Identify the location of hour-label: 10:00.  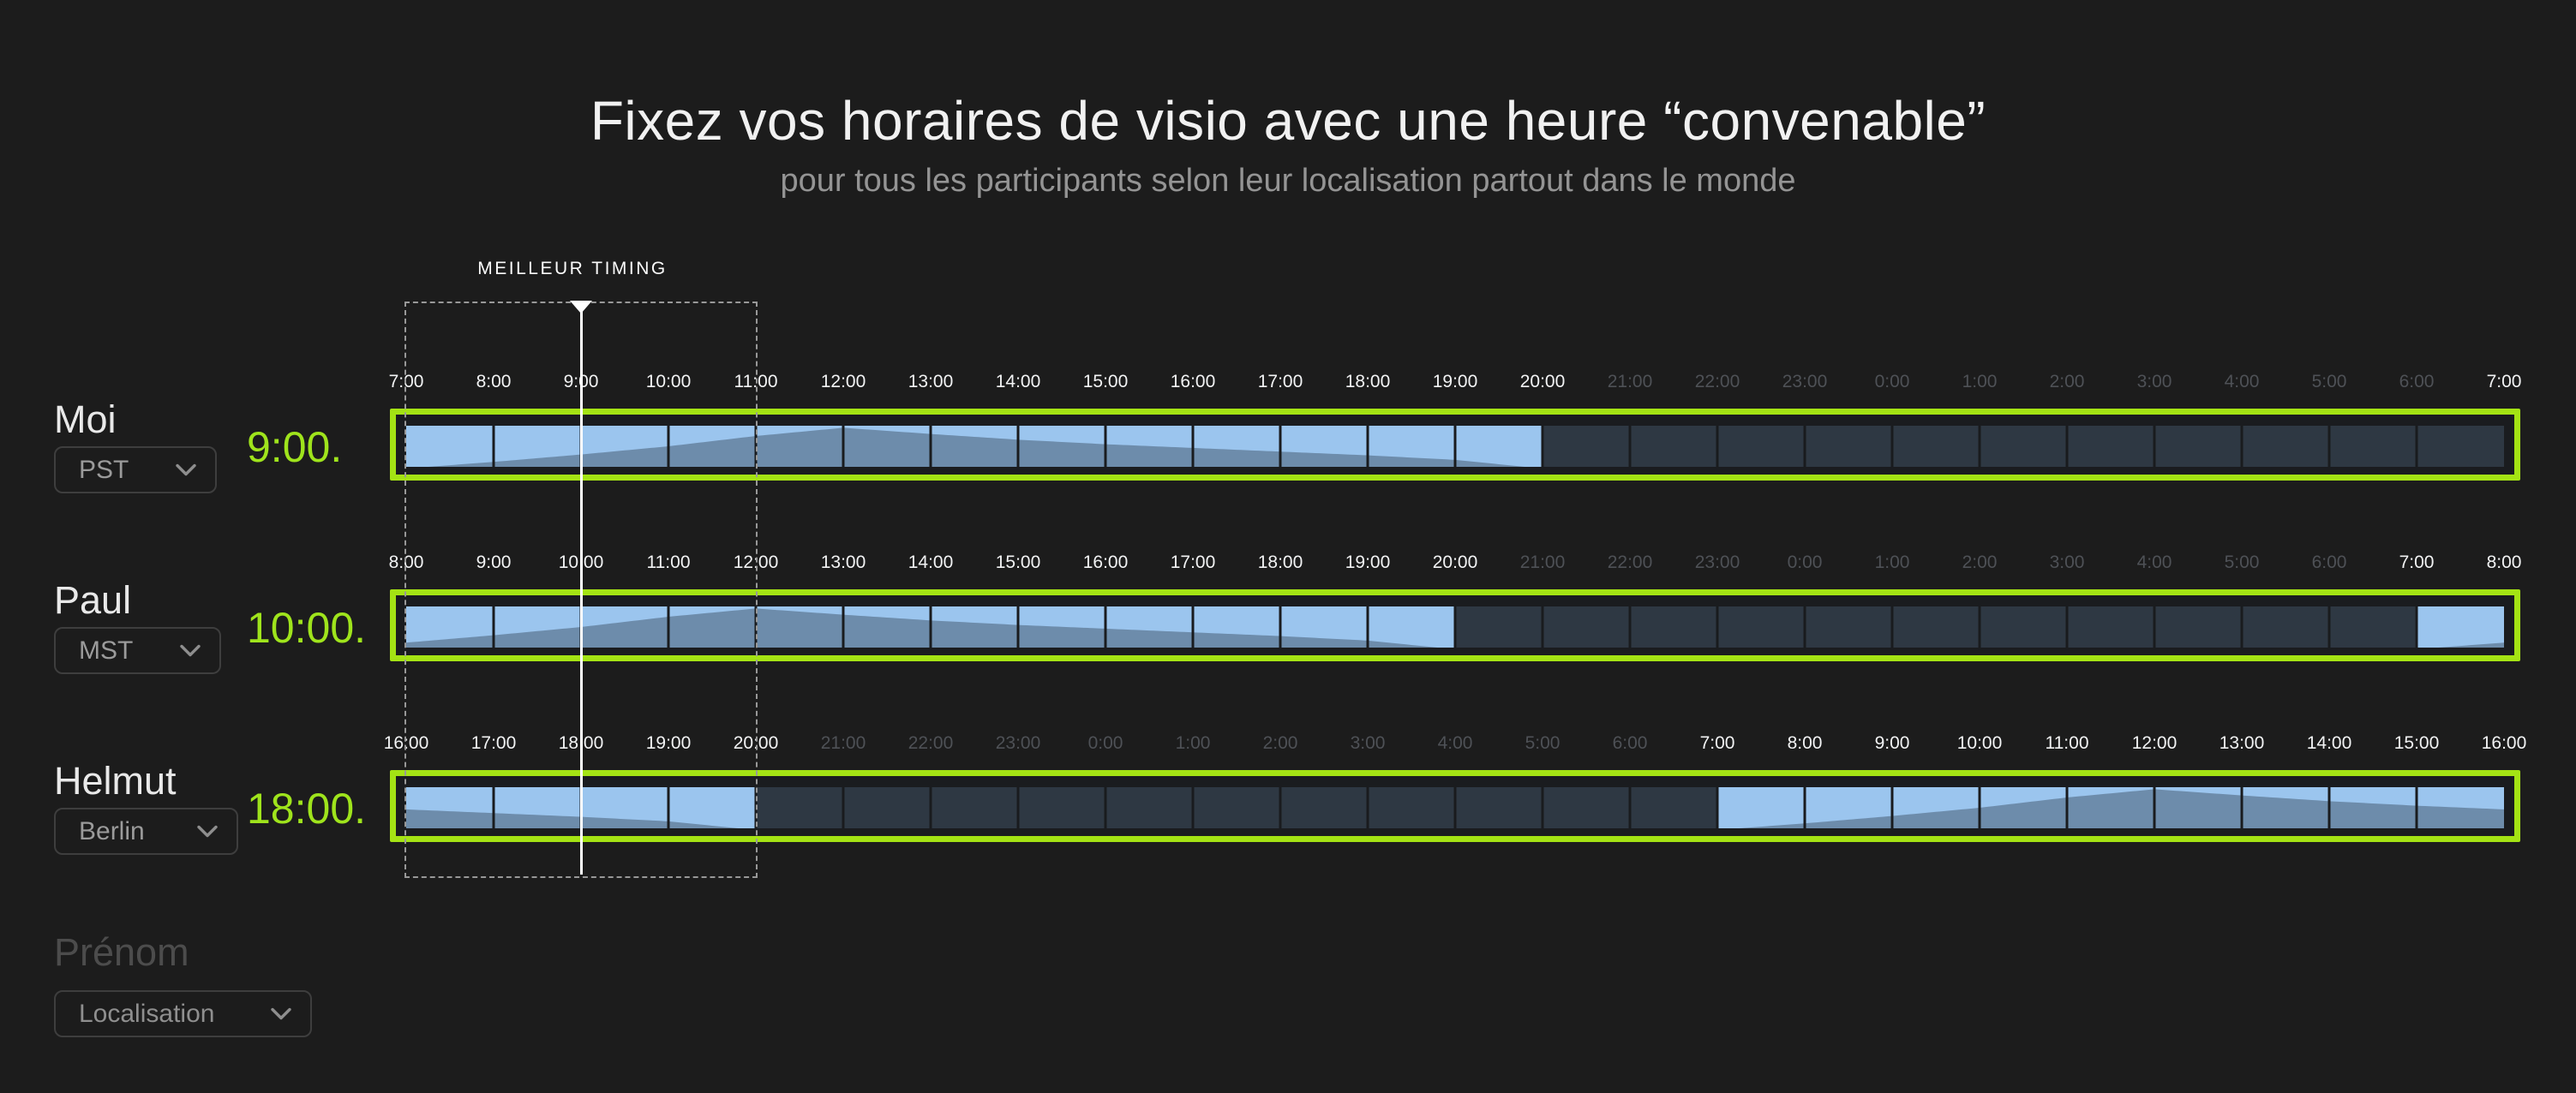
(668, 381).